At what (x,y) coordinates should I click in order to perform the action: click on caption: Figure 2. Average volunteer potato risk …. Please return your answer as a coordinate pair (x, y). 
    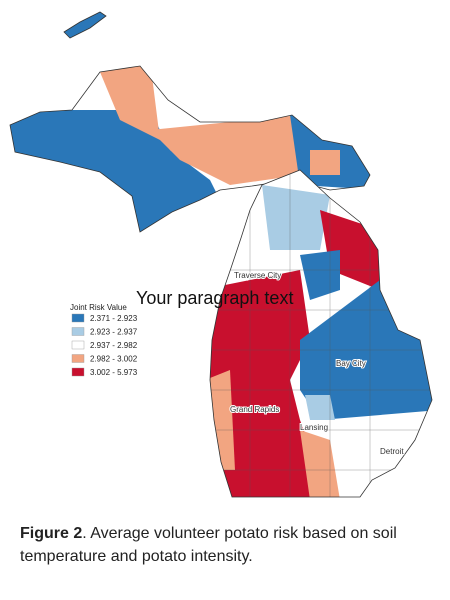
    Looking at the image, I should click on (227, 545).